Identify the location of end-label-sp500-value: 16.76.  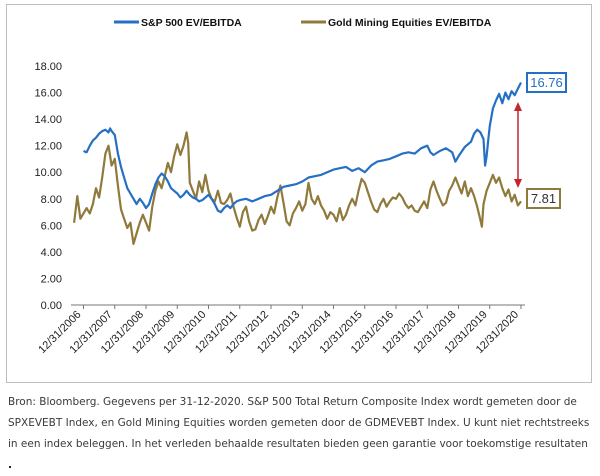
(546, 82).